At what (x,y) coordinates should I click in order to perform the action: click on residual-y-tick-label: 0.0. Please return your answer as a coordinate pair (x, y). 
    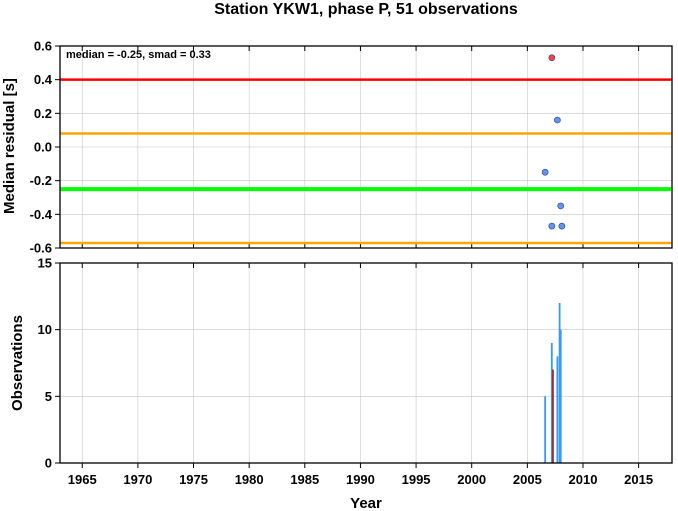
    Looking at the image, I should click on (43, 147).